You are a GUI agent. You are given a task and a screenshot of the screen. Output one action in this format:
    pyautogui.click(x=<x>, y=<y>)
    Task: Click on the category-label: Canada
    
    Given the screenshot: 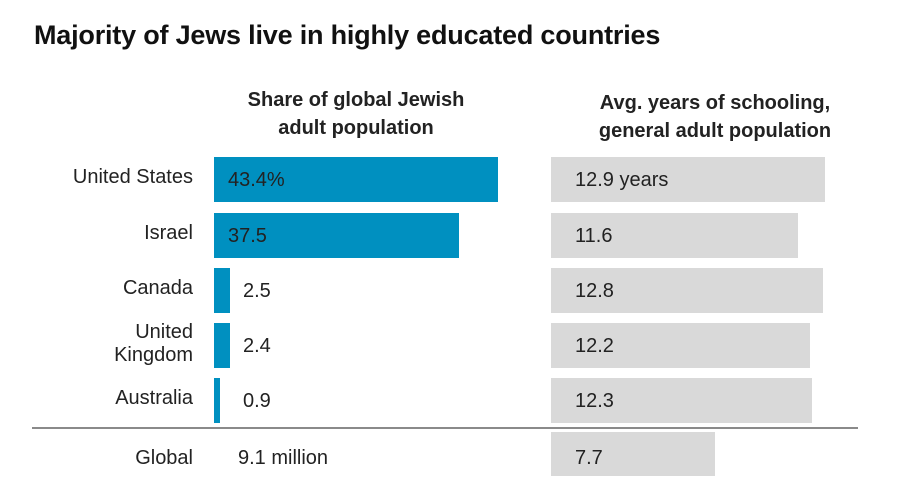 What is the action you would take?
    pyautogui.click(x=158, y=288)
    